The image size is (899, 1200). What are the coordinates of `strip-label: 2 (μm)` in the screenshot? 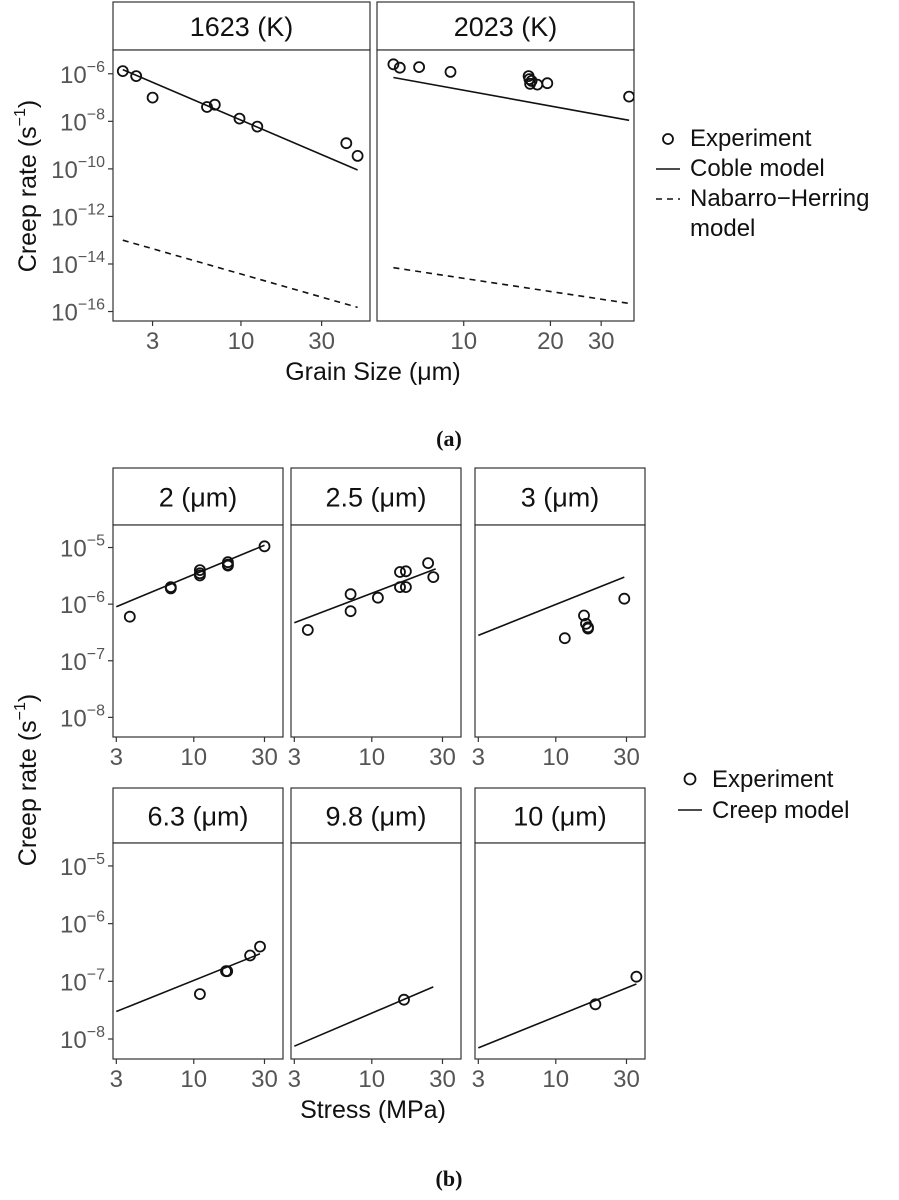 It's located at (198, 498).